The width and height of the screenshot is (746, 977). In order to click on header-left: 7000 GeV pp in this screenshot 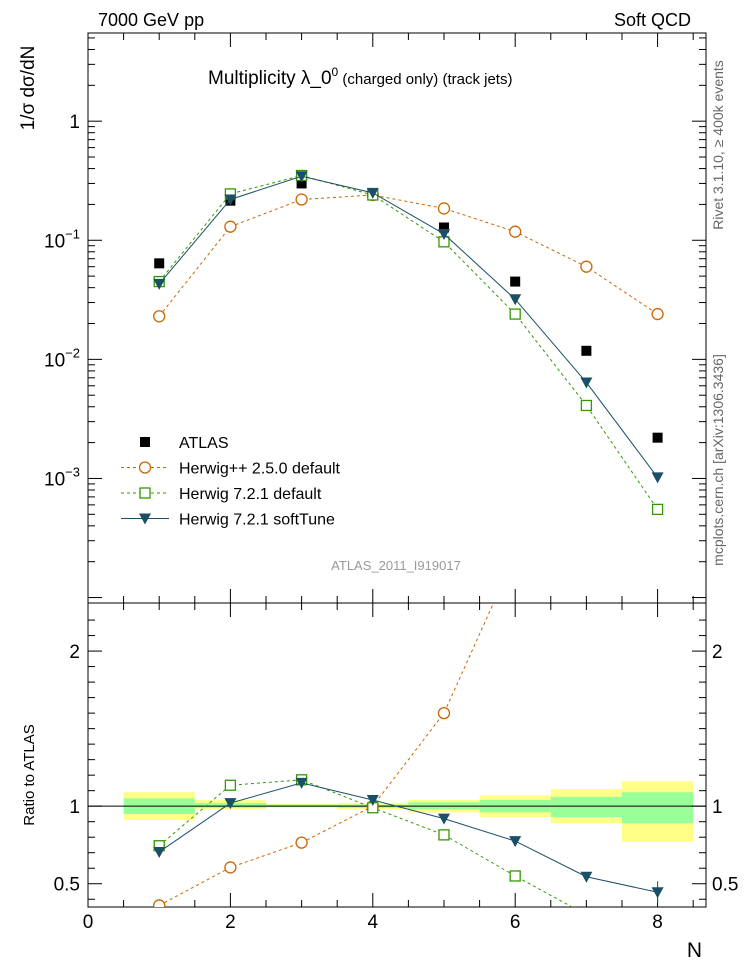, I will do `click(151, 20)`.